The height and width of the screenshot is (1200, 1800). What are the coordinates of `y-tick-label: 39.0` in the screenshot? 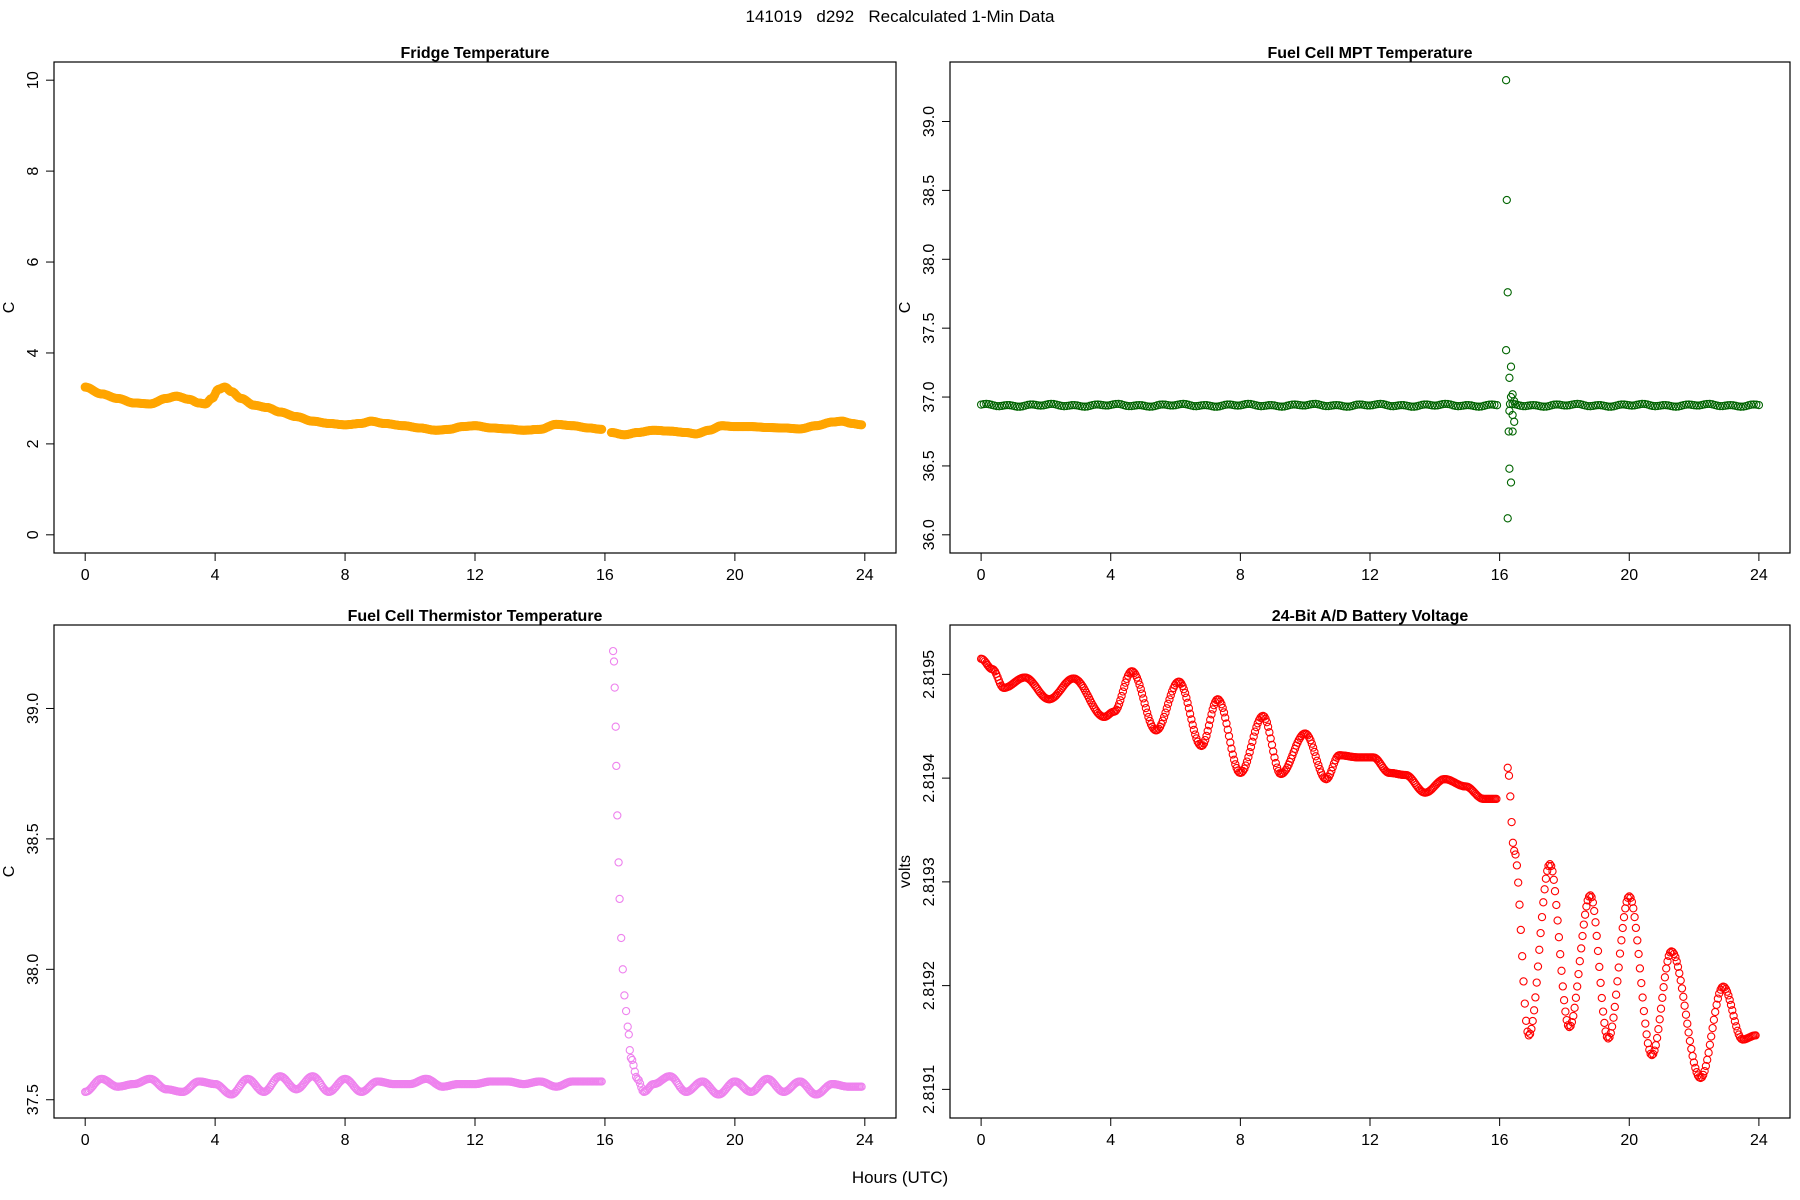 It's located at (33, 708).